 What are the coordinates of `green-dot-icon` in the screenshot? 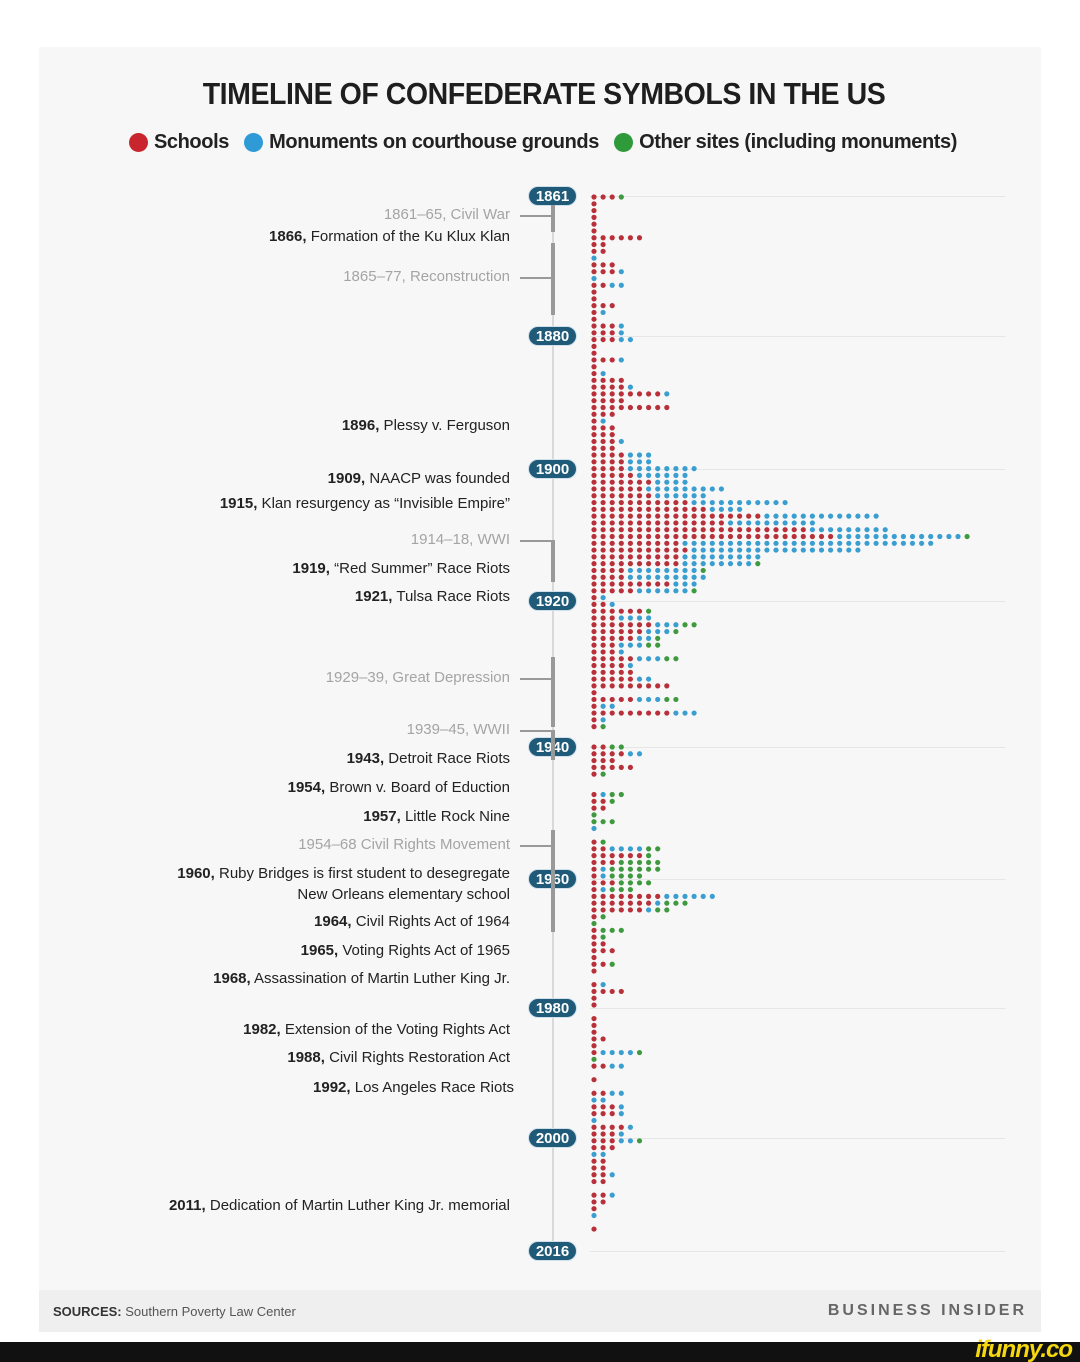 It's located at (624, 142).